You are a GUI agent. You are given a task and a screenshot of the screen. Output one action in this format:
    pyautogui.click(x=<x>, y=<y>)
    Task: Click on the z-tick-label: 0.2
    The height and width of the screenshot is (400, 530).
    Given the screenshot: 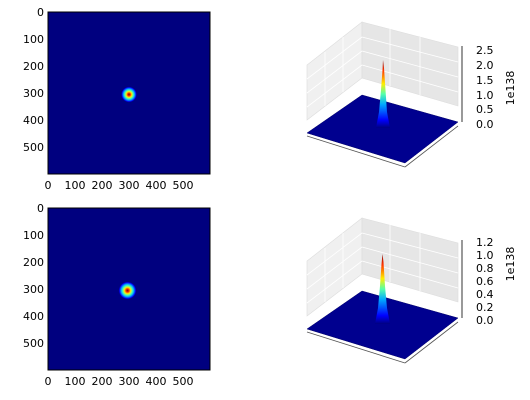 What is the action you would take?
    pyautogui.click(x=485, y=307)
    